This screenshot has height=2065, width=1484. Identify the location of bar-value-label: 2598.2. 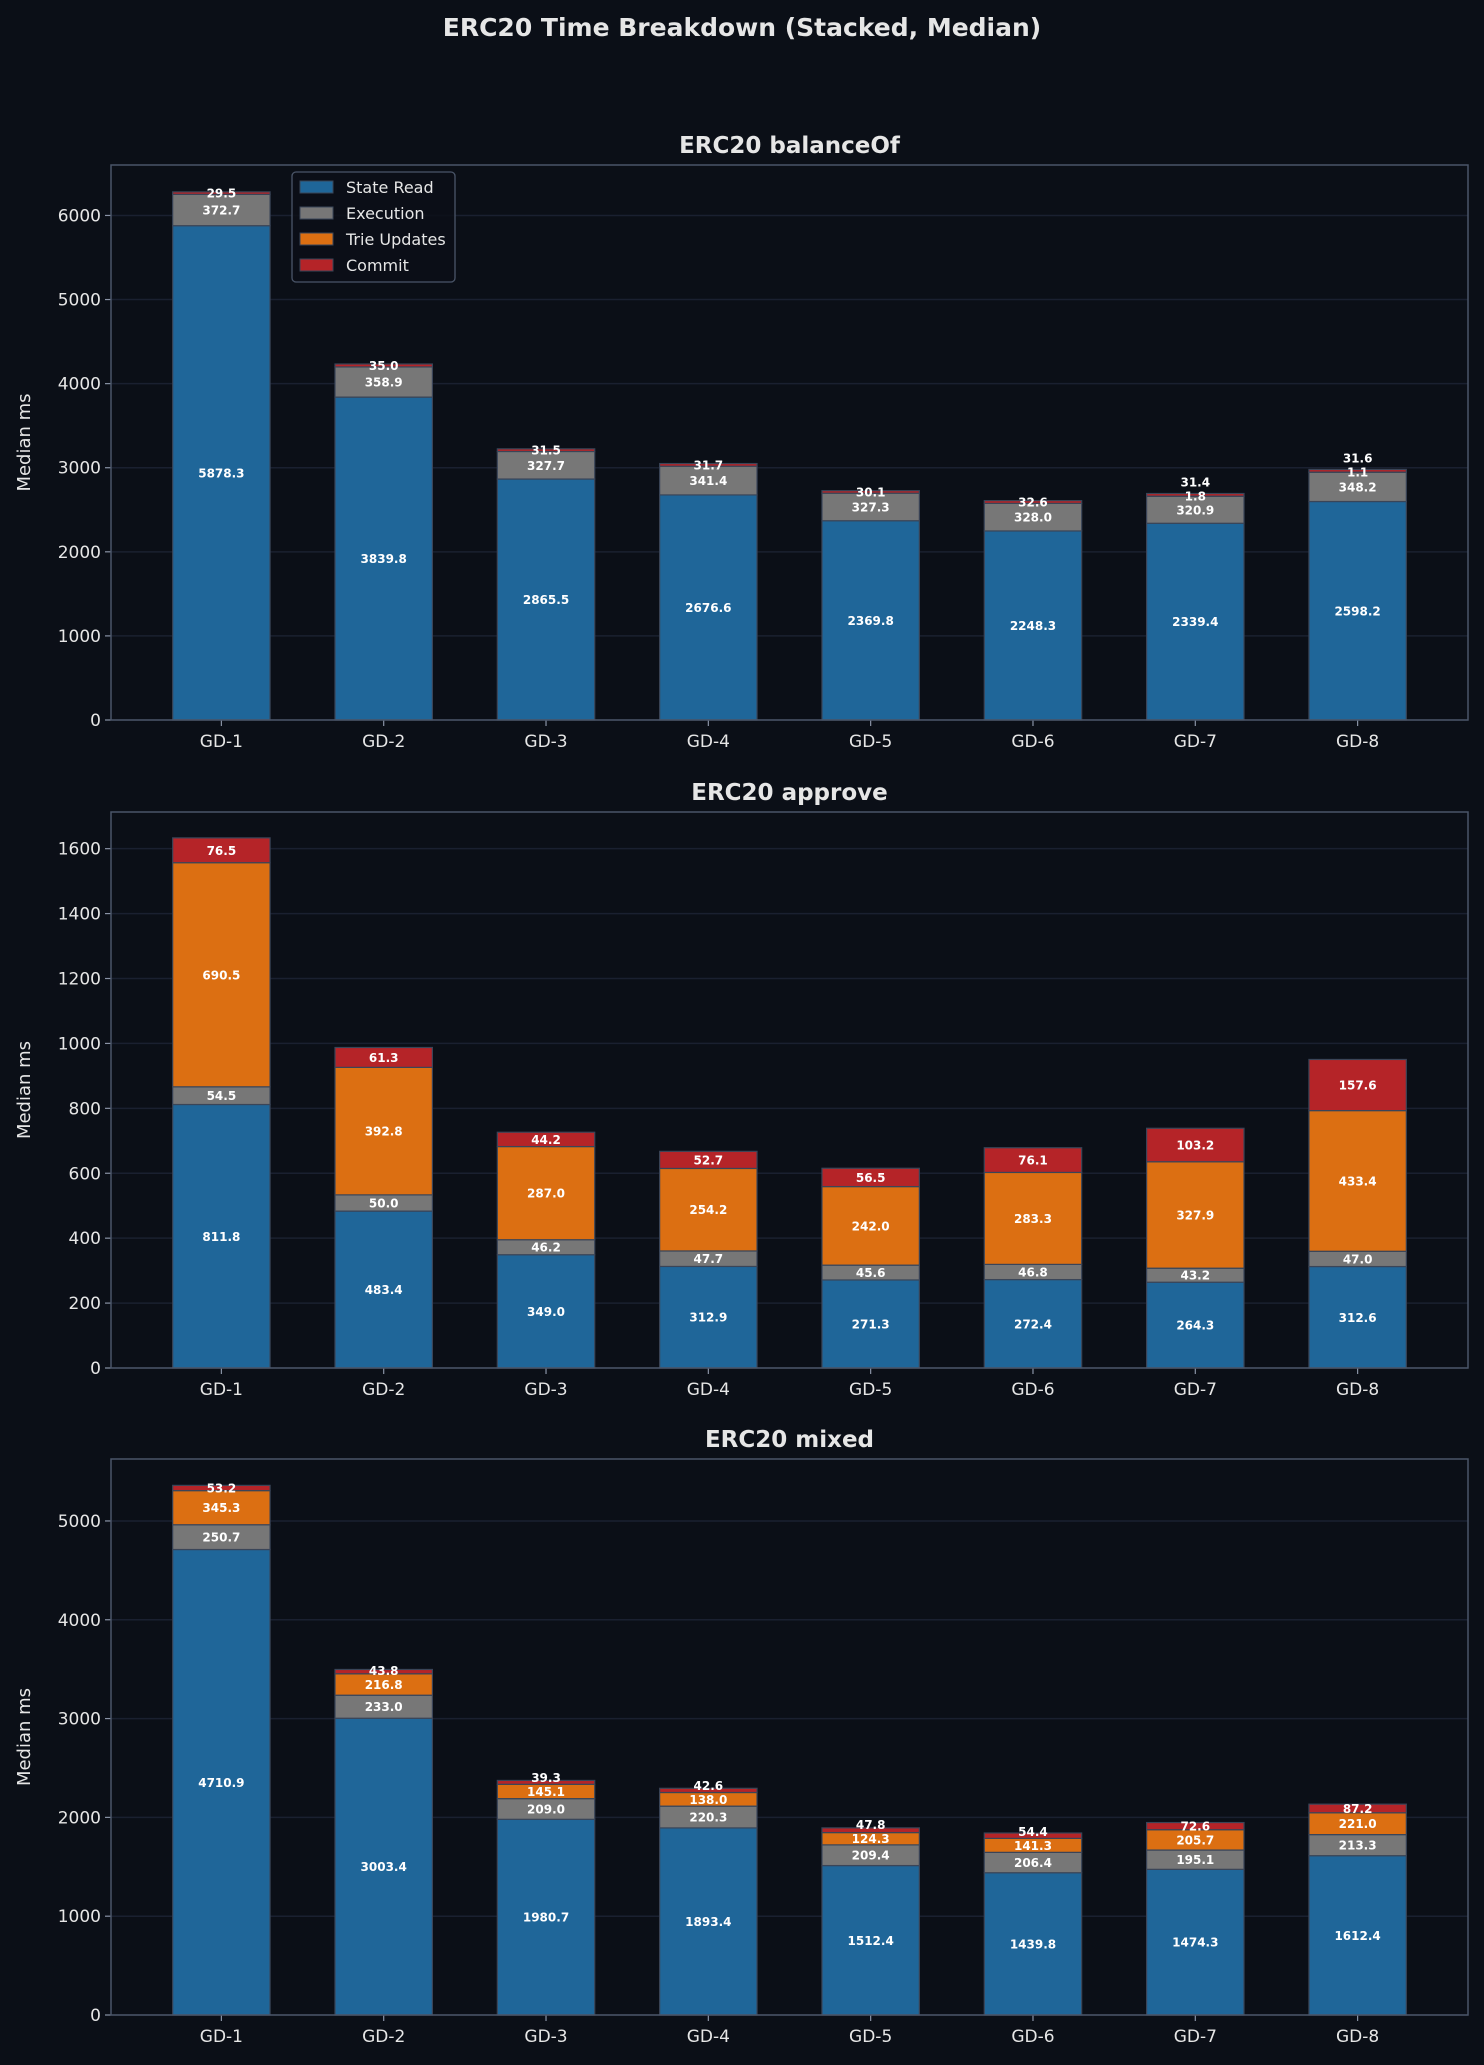
(1357, 611).